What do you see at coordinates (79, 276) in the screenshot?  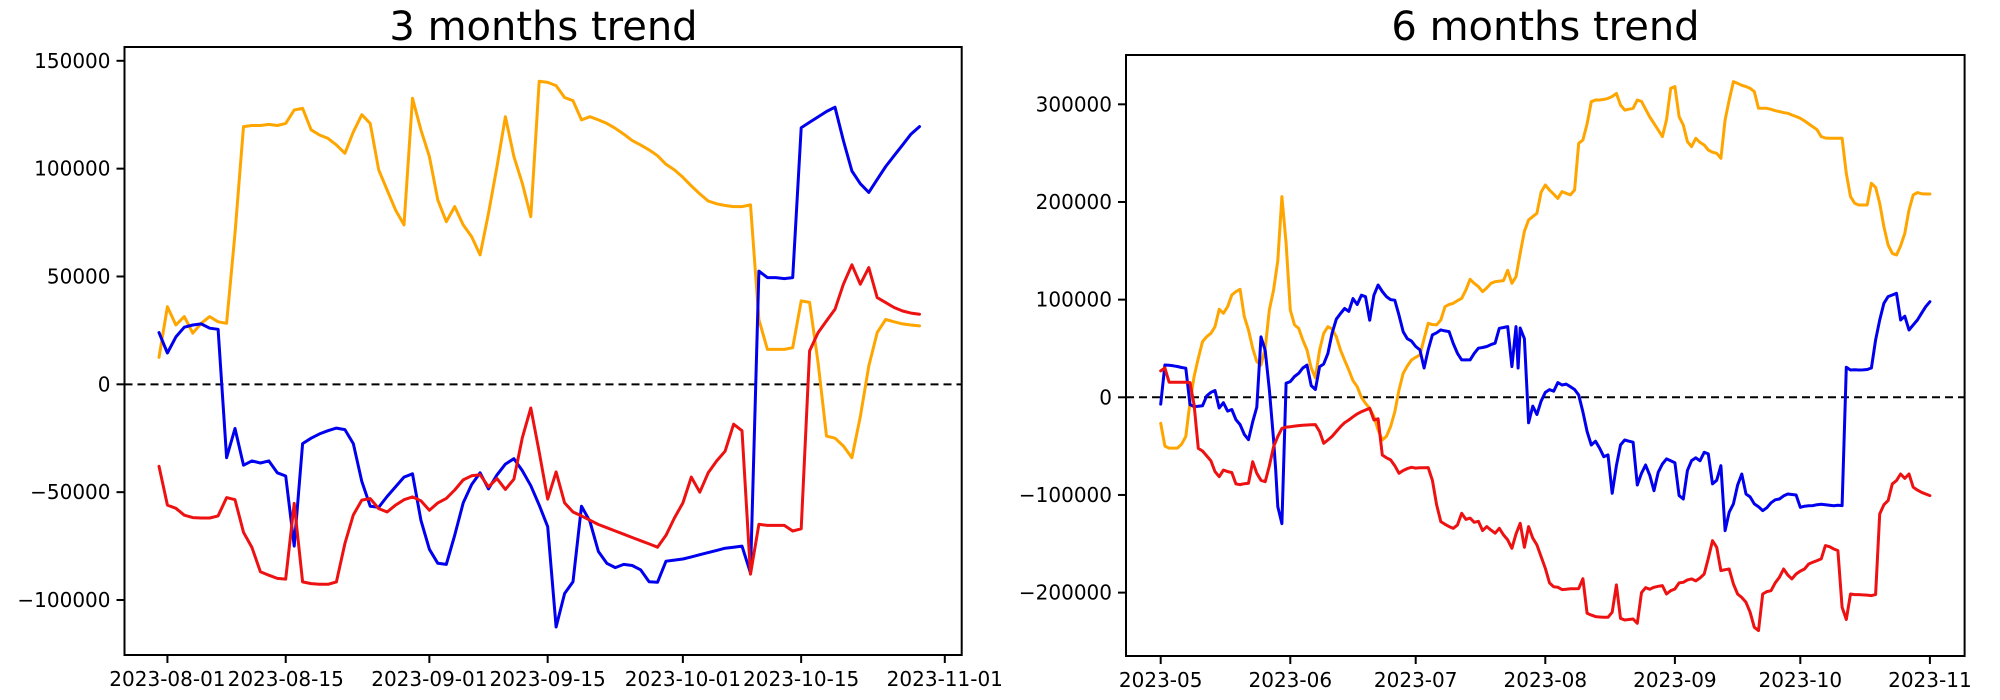 I see `y-tick-label: 50000` at bounding box center [79, 276].